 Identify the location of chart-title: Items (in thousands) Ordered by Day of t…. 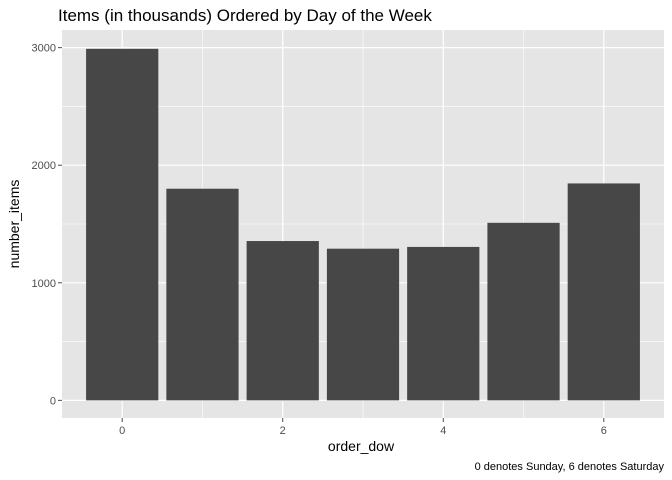
(245, 15).